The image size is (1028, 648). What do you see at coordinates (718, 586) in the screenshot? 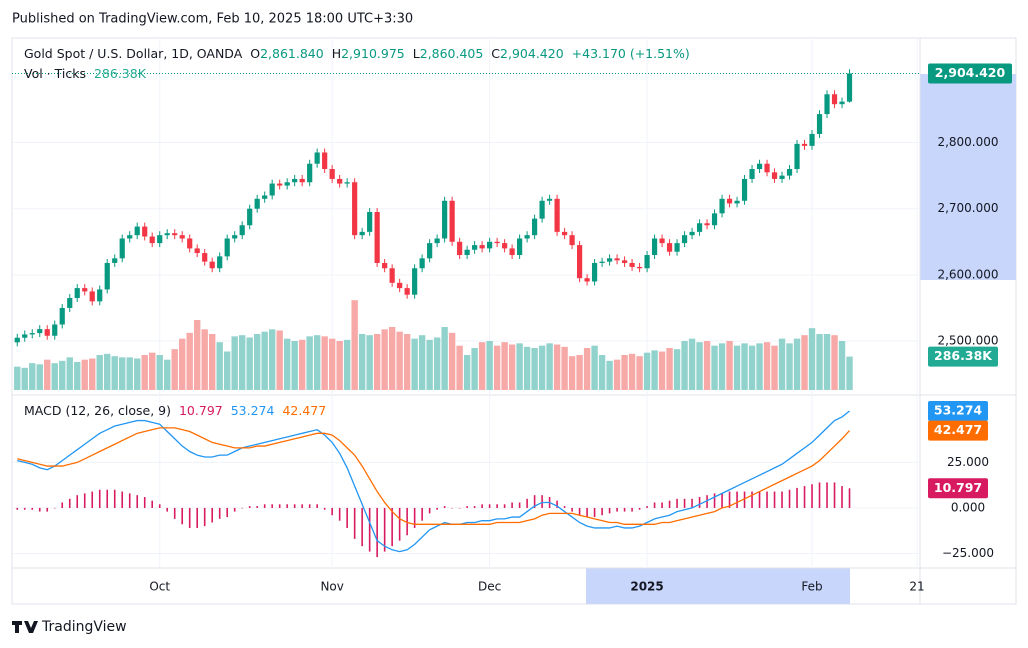
I see `time-range-highlight` at bounding box center [718, 586].